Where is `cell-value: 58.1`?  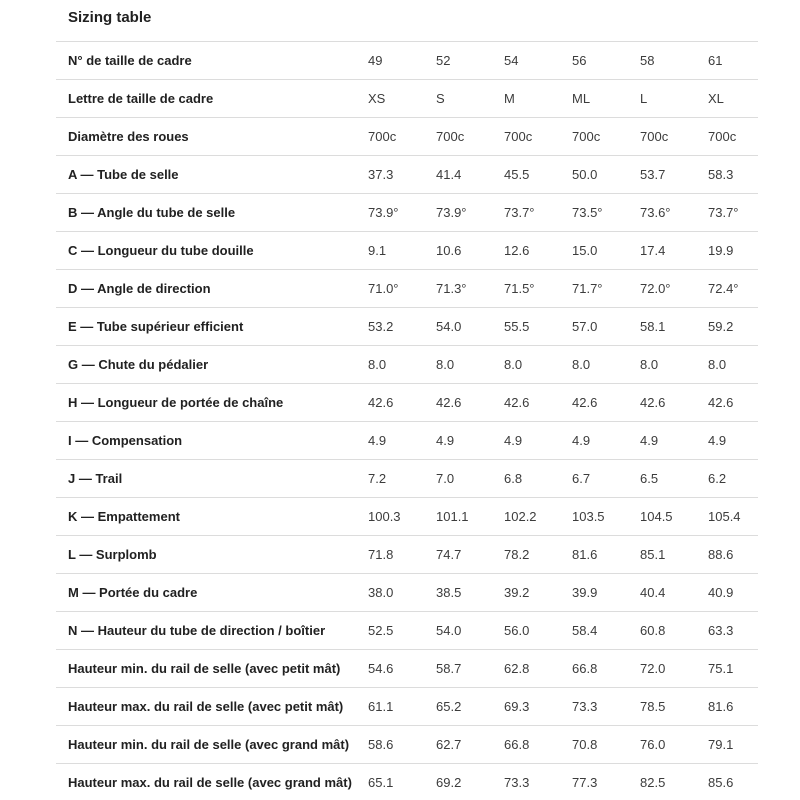 cell-value: 58.1 is located at coordinates (674, 326).